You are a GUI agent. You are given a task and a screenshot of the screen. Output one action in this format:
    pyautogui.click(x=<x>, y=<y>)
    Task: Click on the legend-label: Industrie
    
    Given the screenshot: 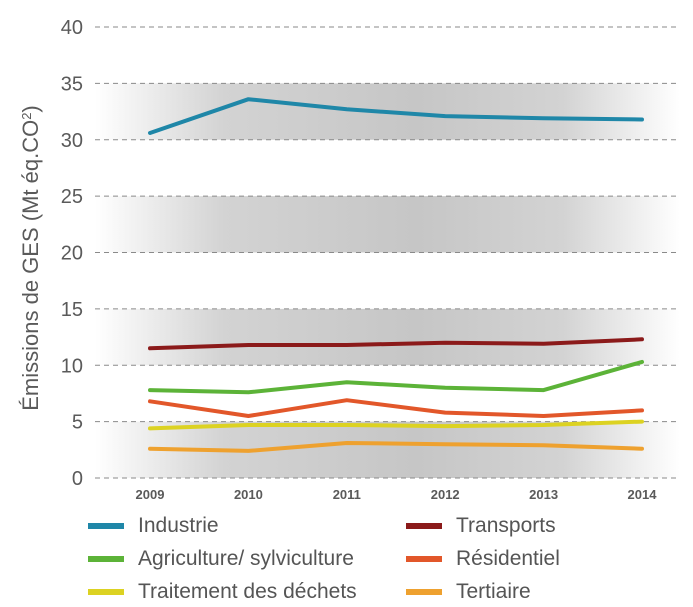 What is the action you would take?
    pyautogui.click(x=178, y=525)
    